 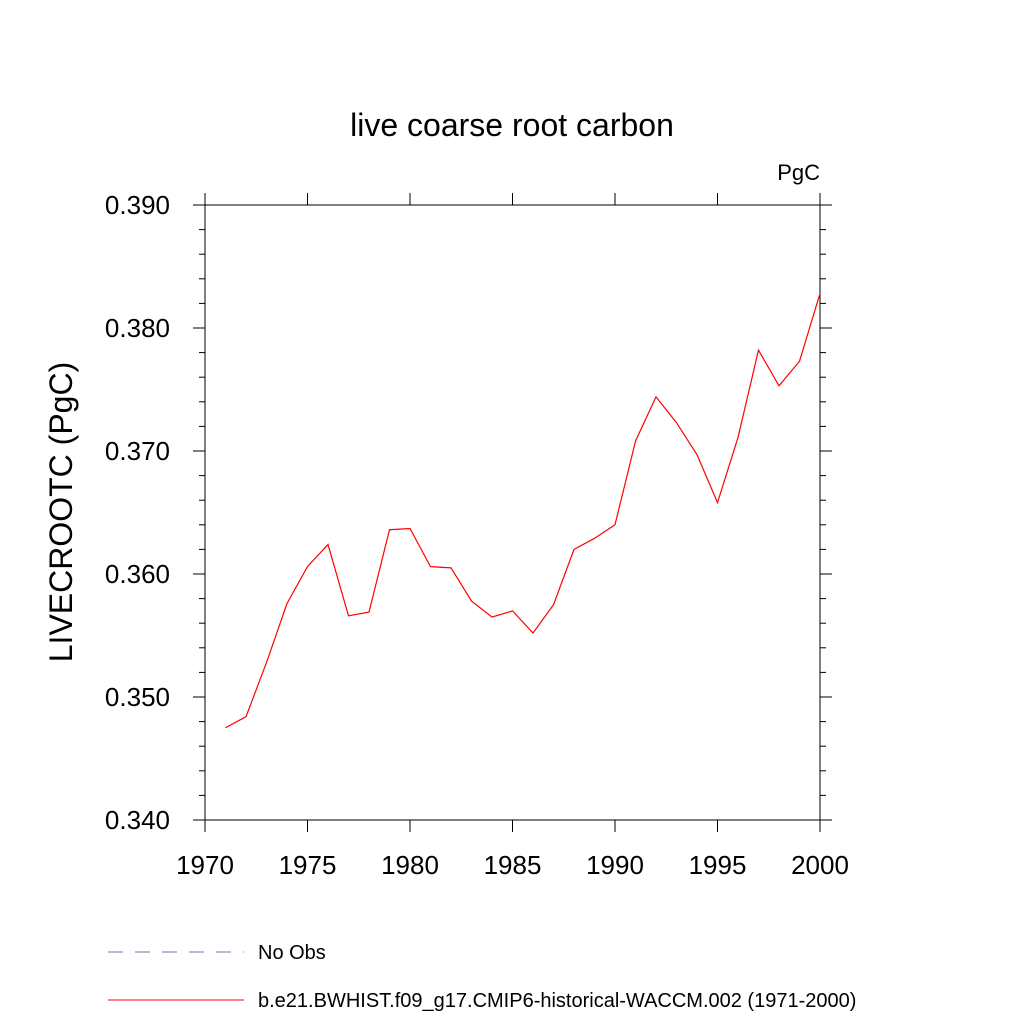 I want to click on x-tick-label: 2000, so click(x=820, y=865).